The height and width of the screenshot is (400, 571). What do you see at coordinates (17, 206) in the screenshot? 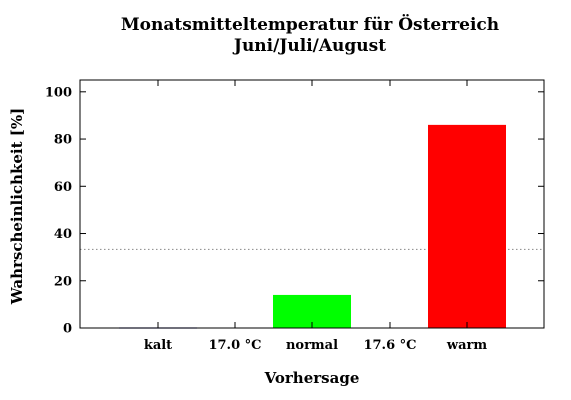
I see `y-axis-label: Wahrscheinlichkeit [%]` at bounding box center [17, 206].